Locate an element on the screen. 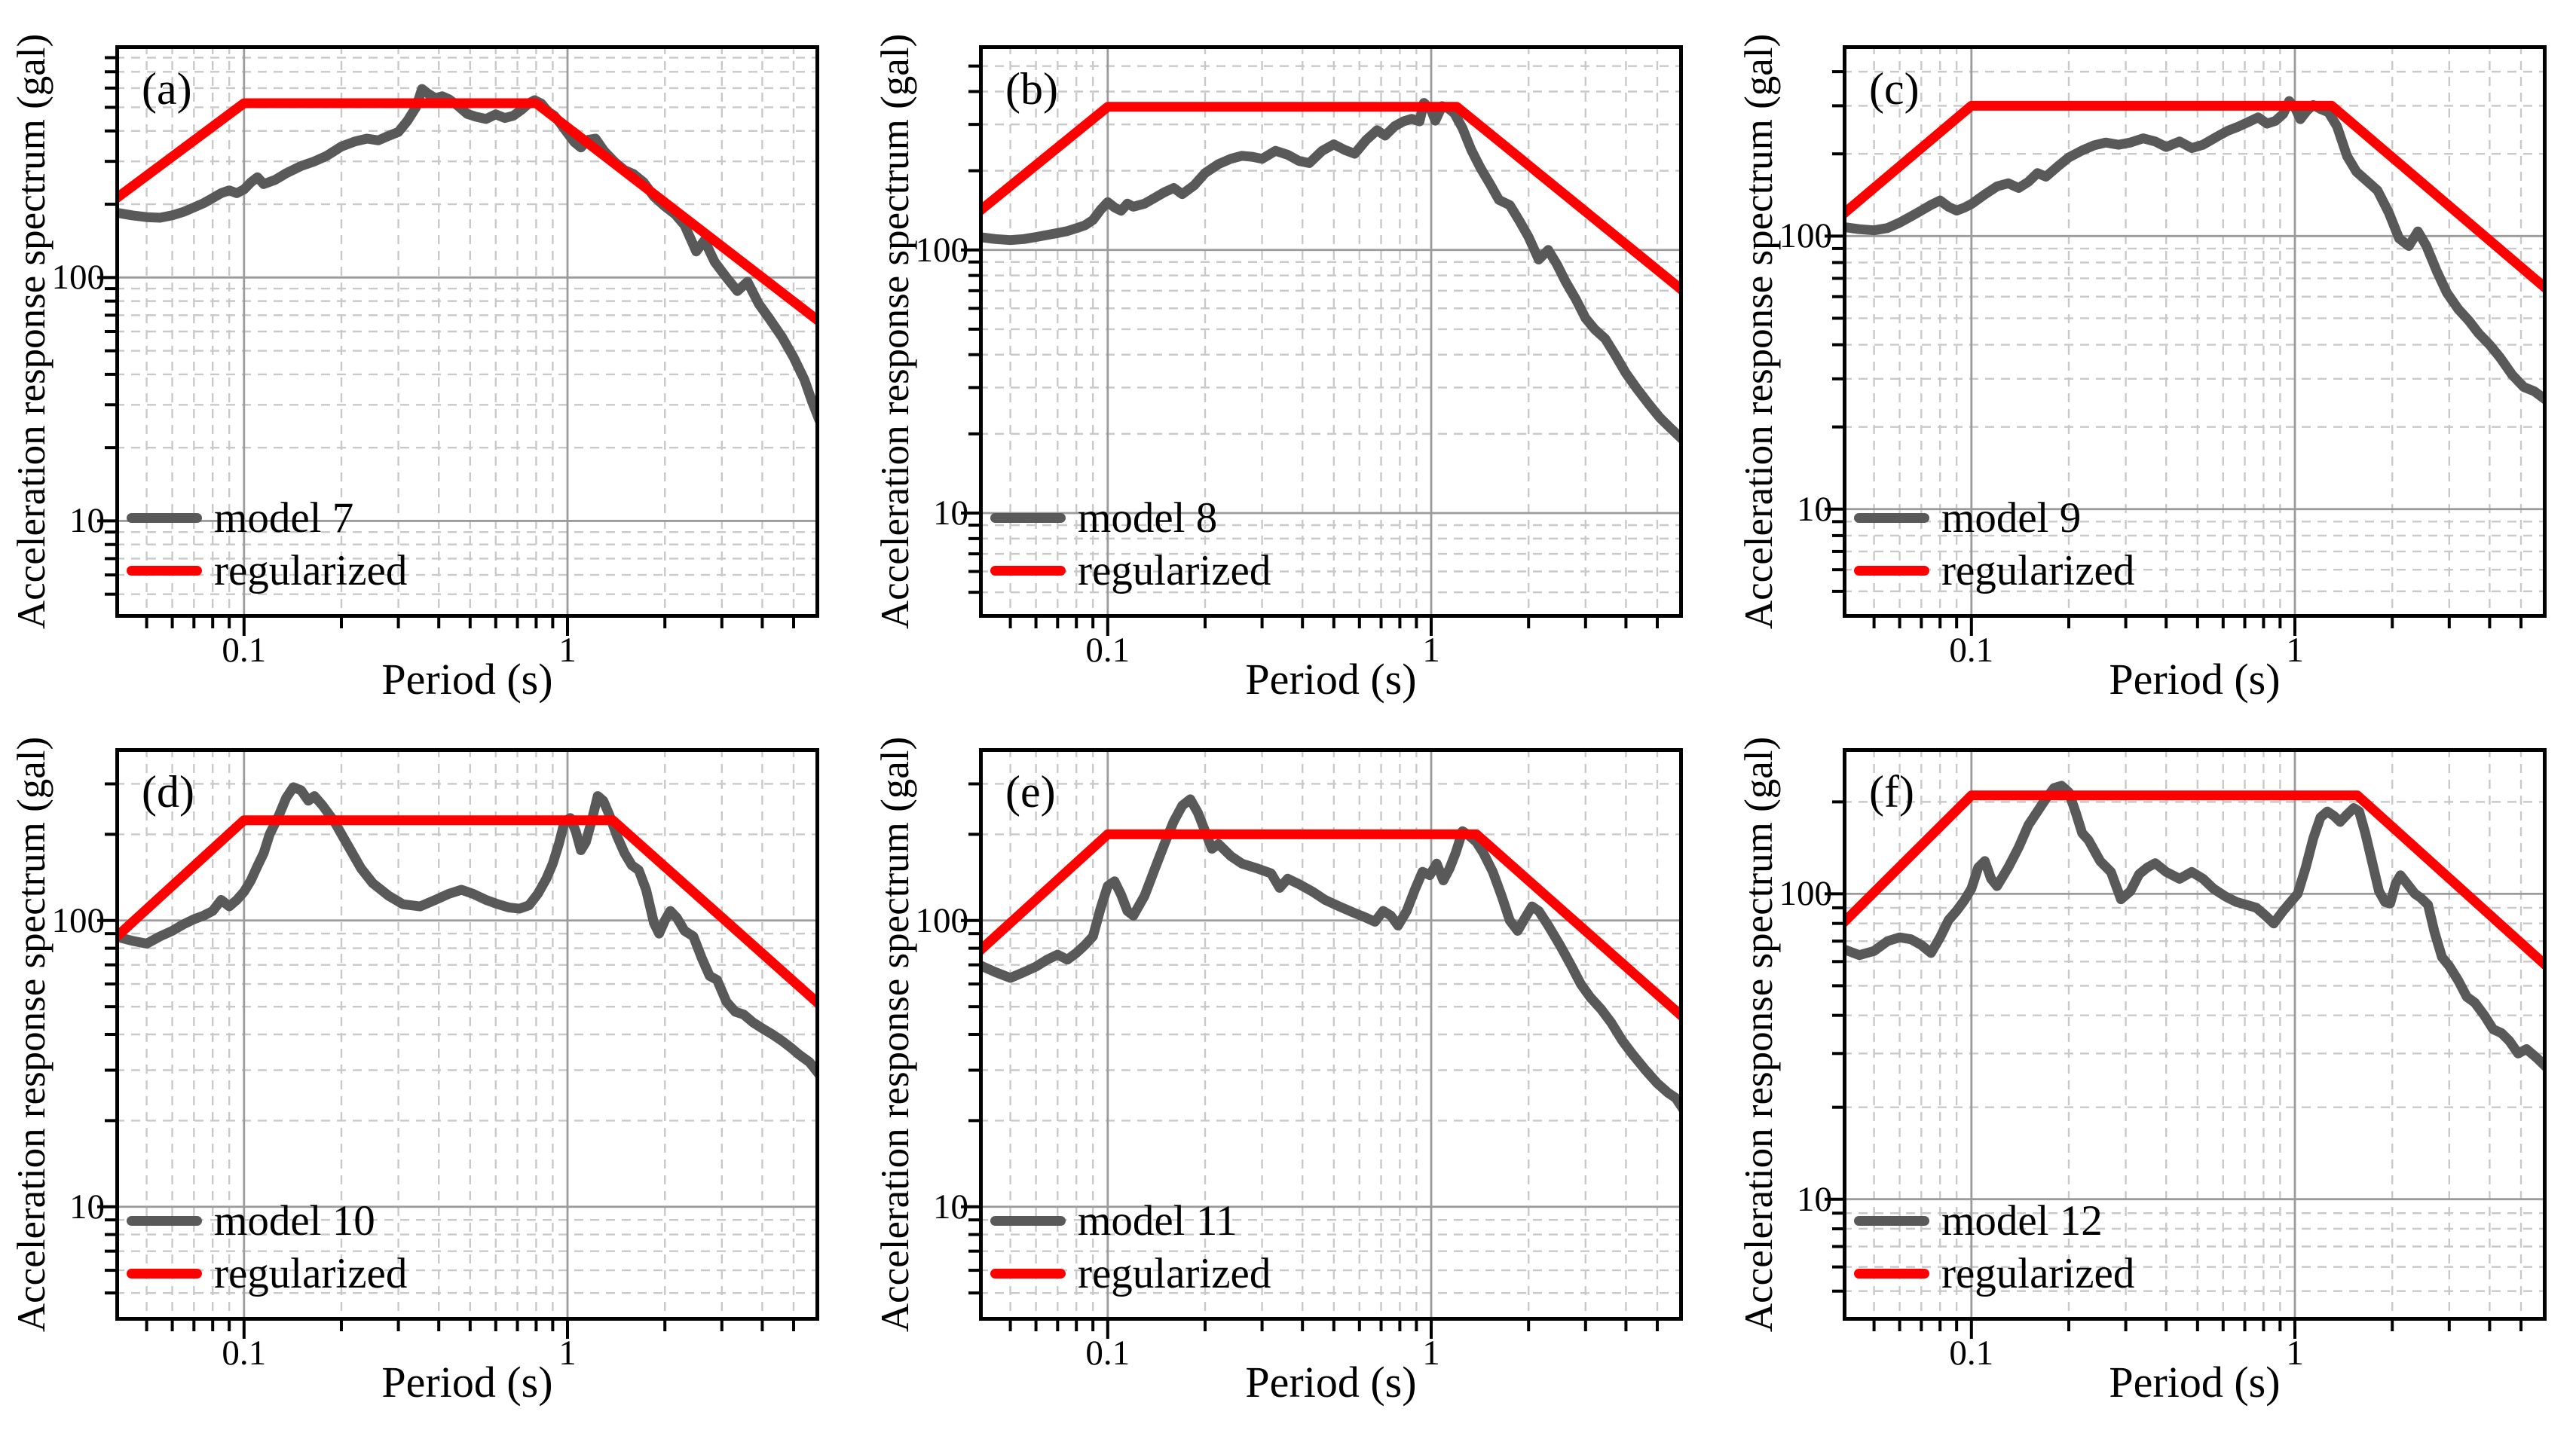 This screenshot has height=1439, width=2576. legend-model-label: model 8 is located at coordinates (1148, 517).